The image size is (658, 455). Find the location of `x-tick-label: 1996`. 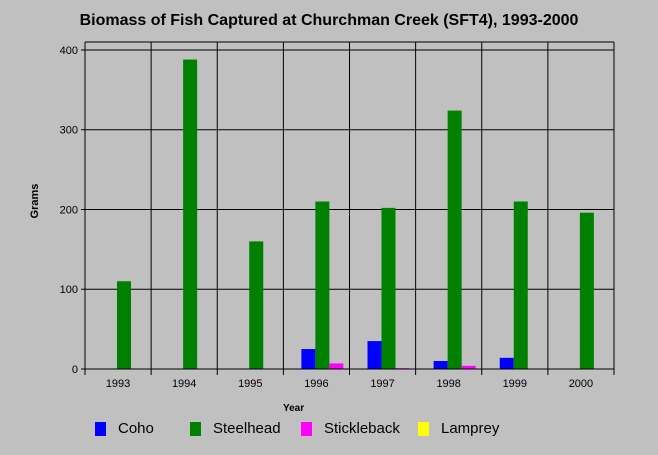

x-tick-label: 1996 is located at coordinates (316, 384).